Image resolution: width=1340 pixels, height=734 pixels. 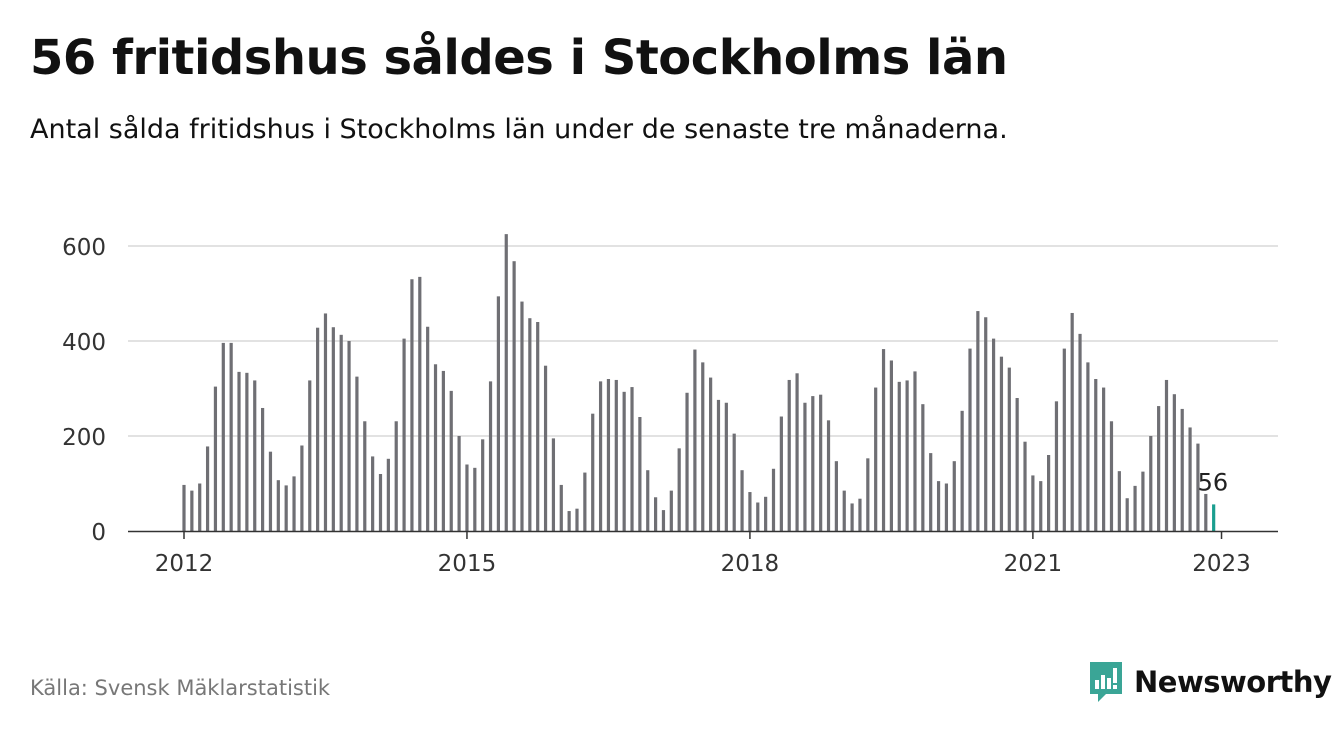 I want to click on axes, so click(x=703, y=534).